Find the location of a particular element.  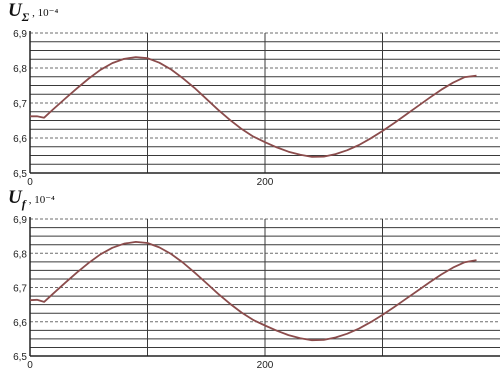

top-x-tick-label: 0 is located at coordinates (30, 182).